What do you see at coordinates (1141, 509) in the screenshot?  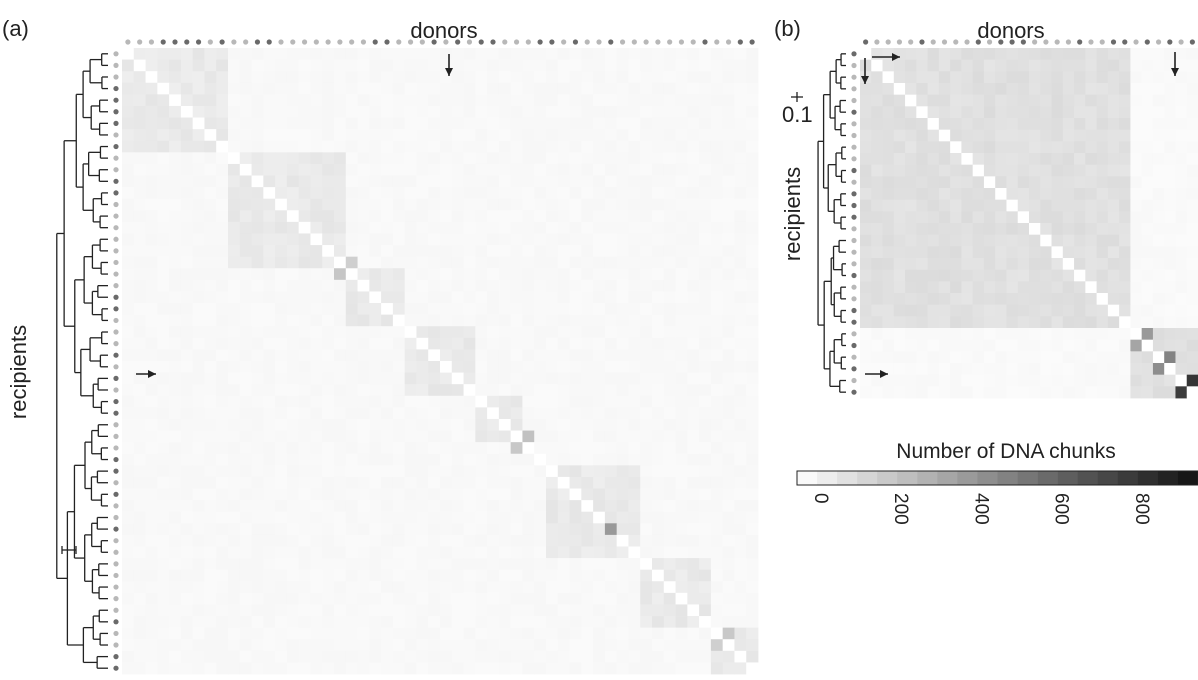 I see `colorbar-tick-label: 800` at bounding box center [1141, 509].